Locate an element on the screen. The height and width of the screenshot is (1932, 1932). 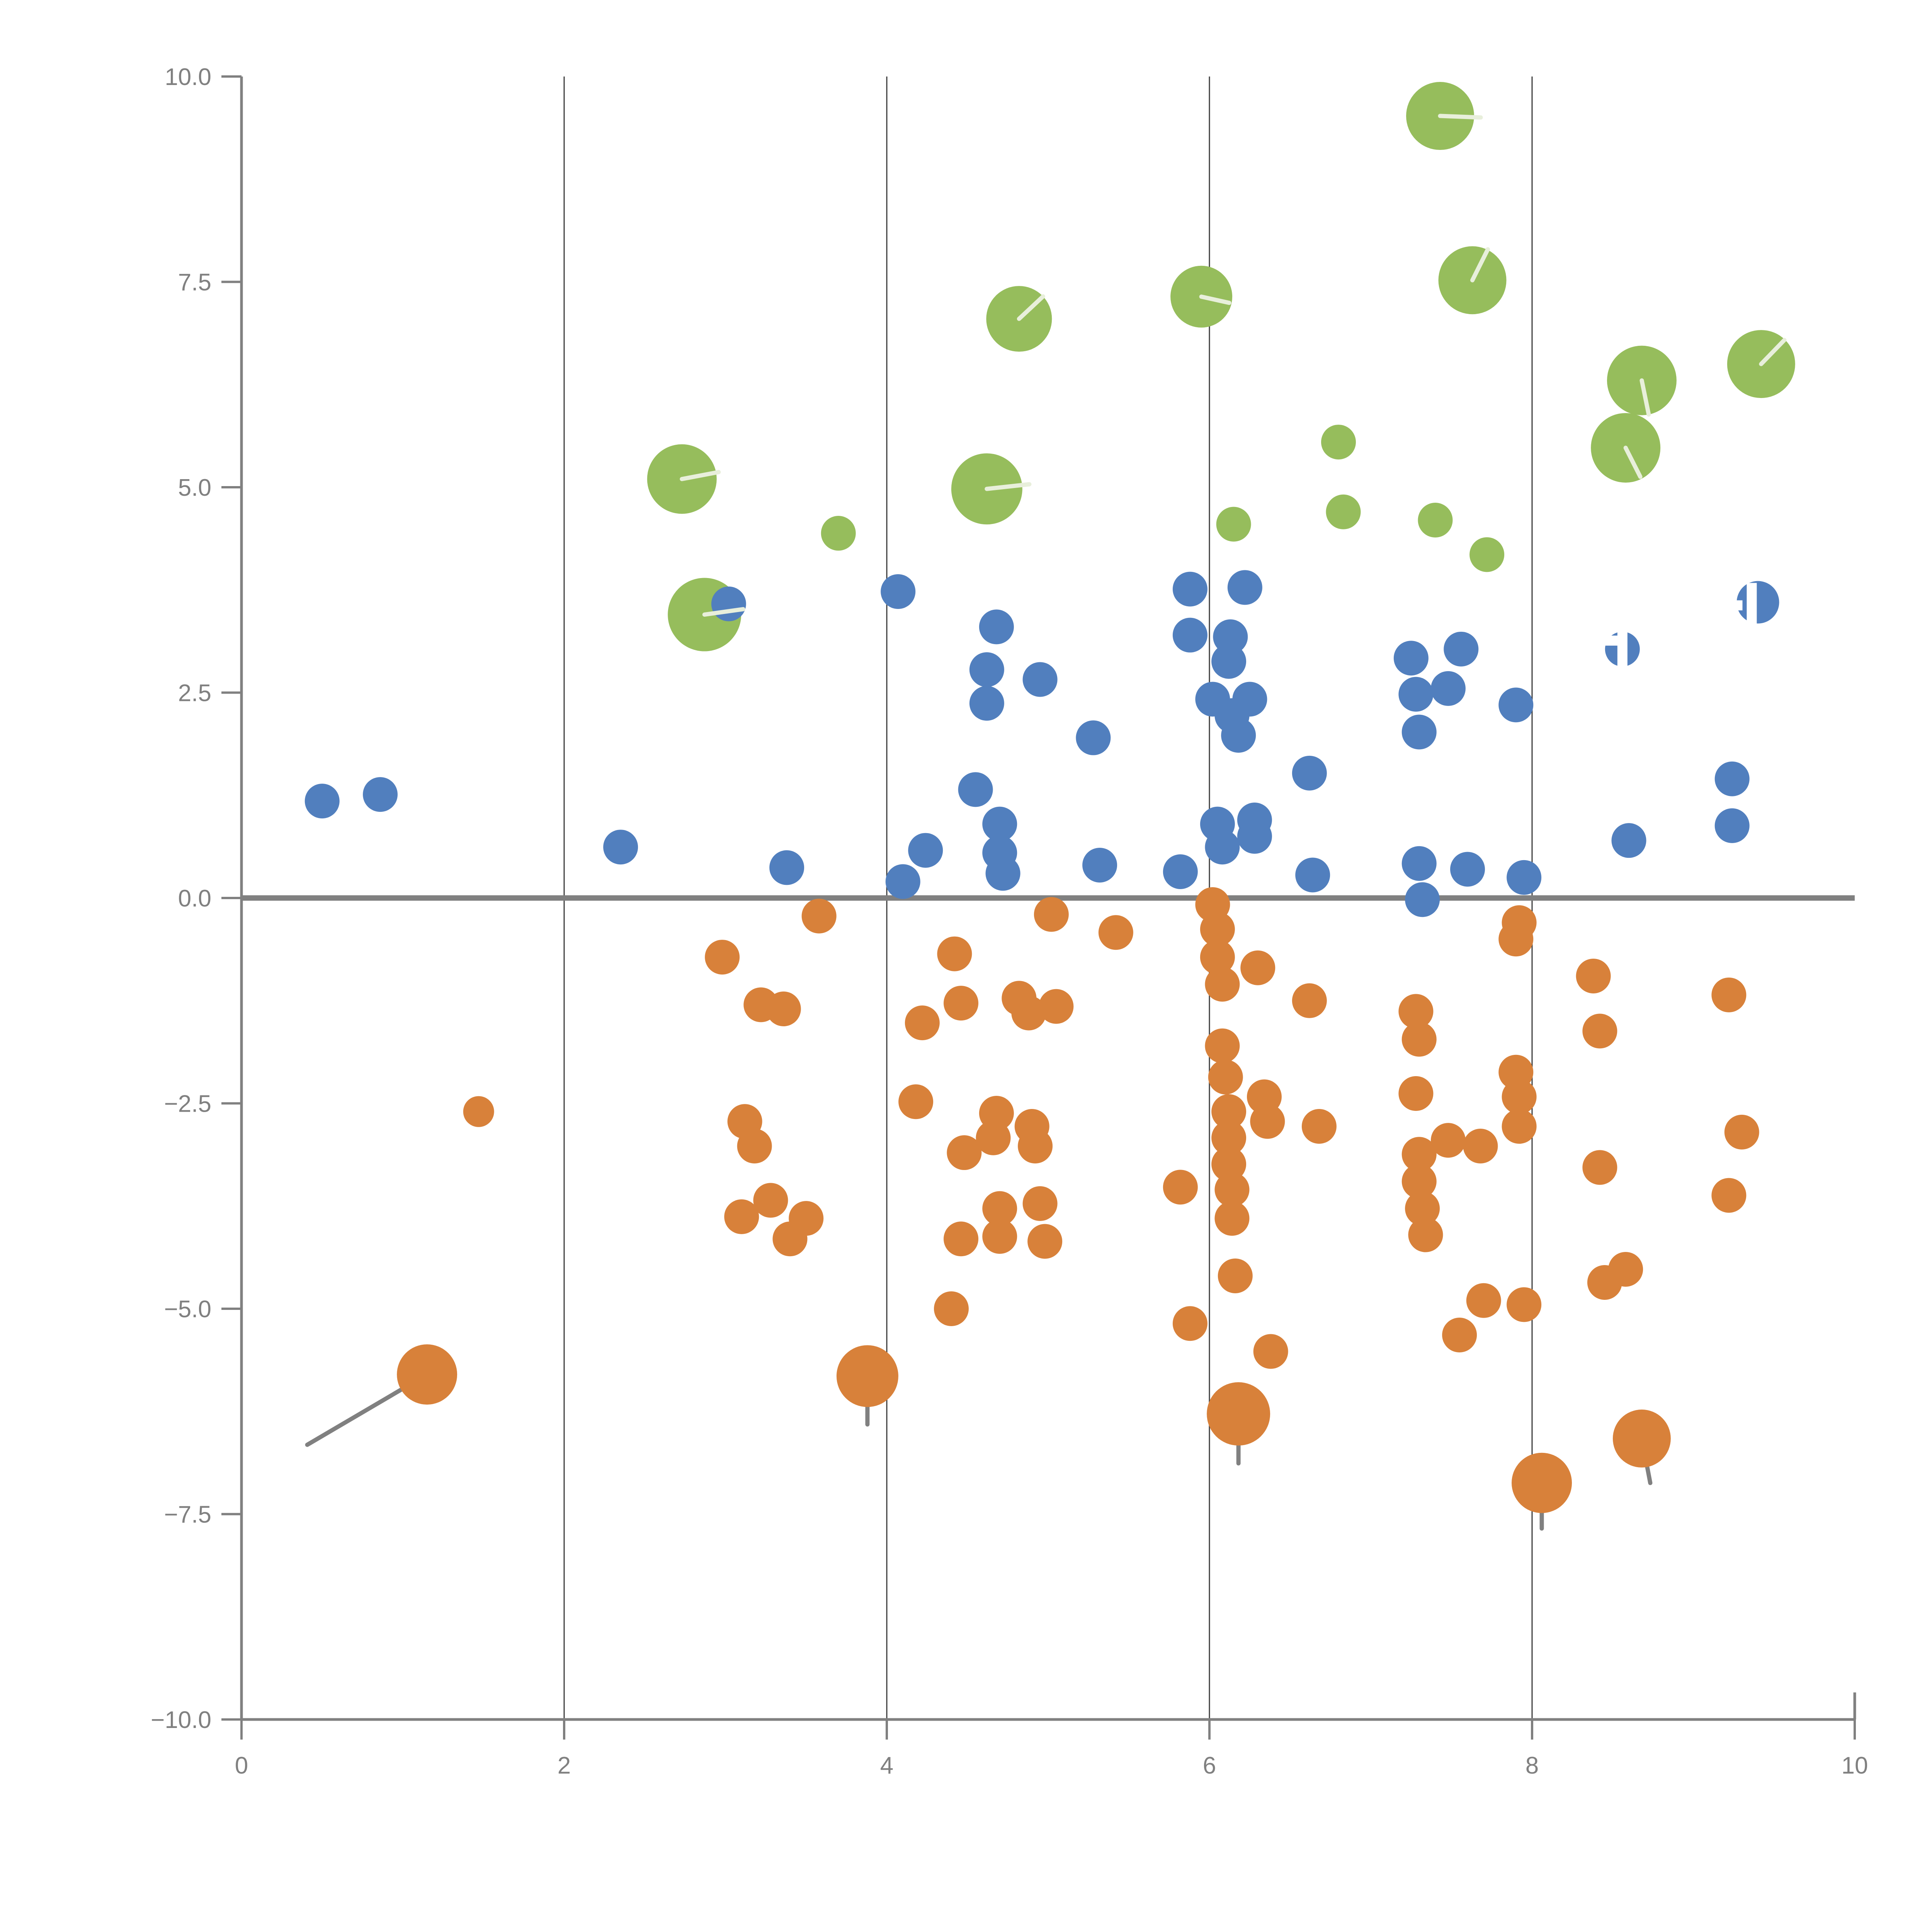
y-tick-label: −10.0 is located at coordinates (181, 1720).